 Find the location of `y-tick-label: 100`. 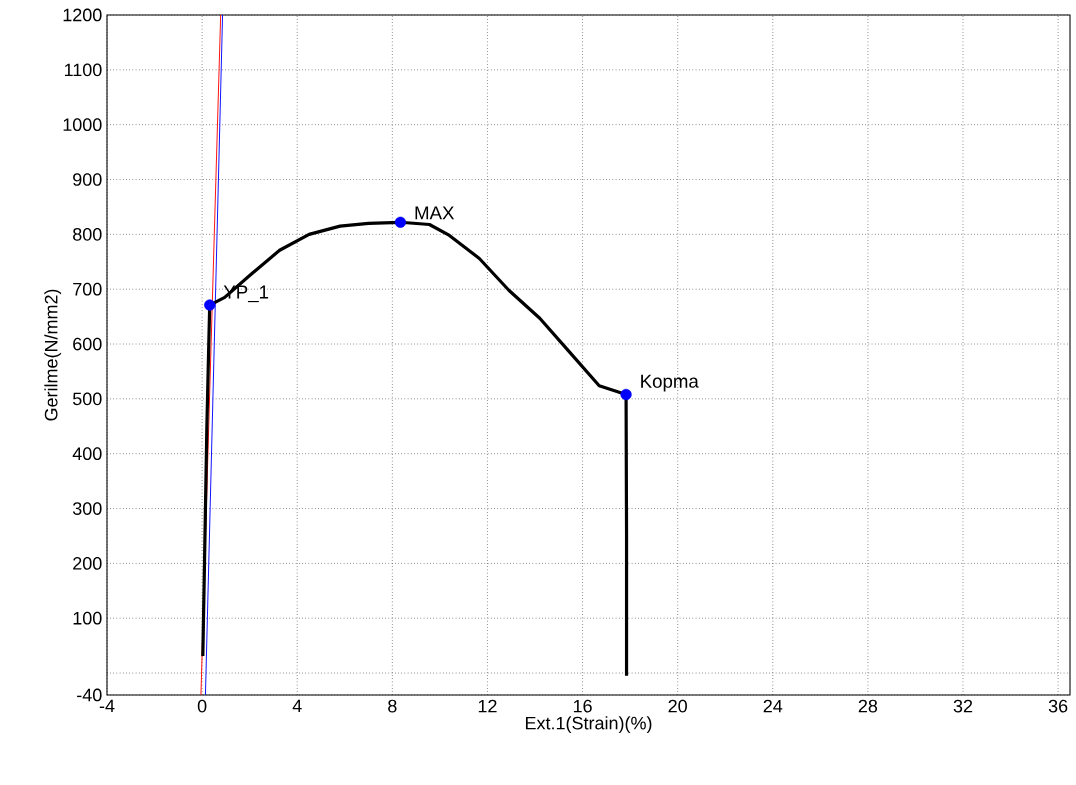

y-tick-label: 100 is located at coordinates (87, 618).